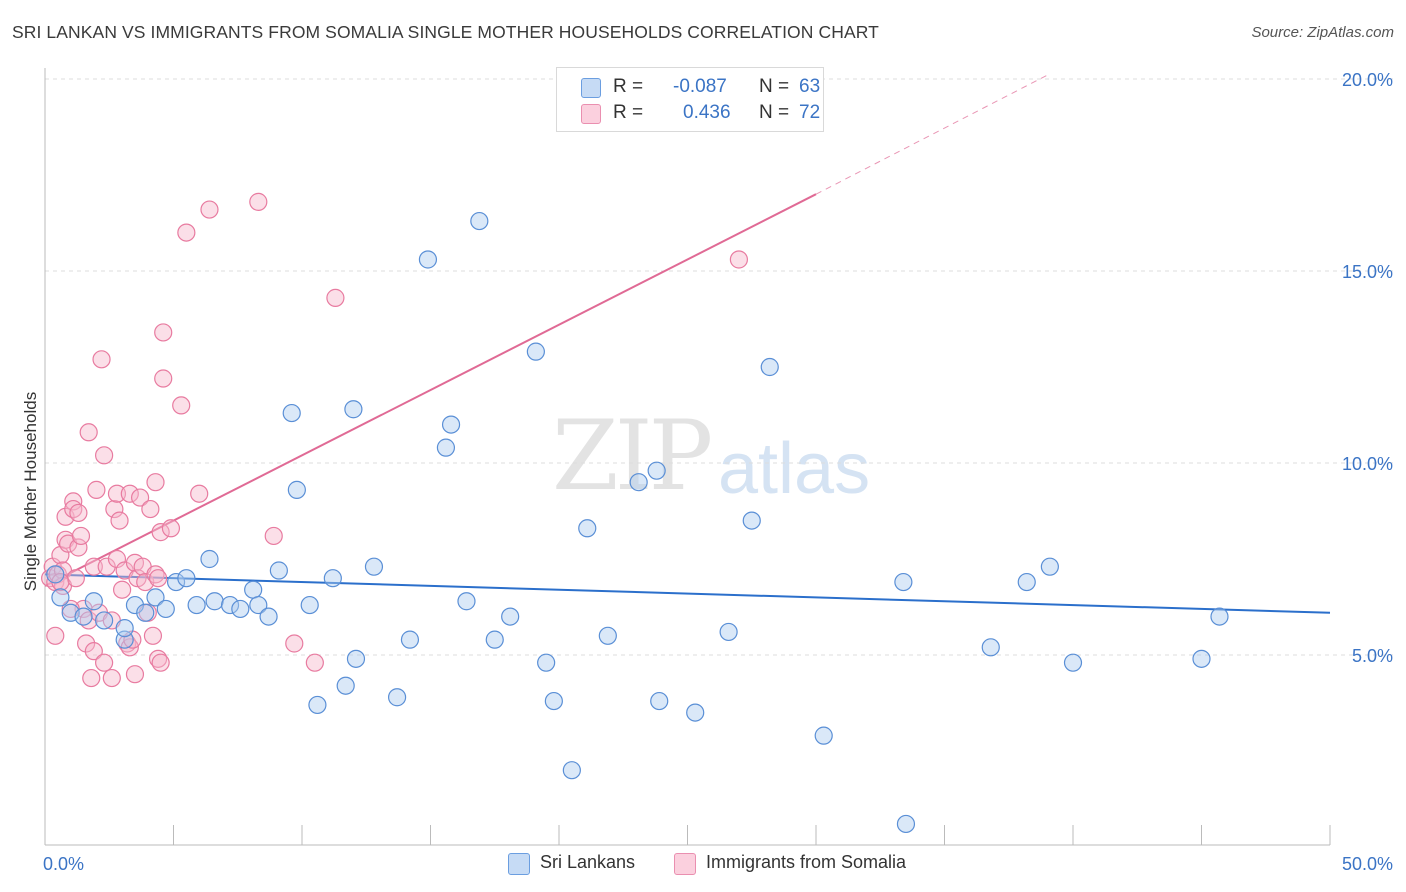 This screenshot has width=1406, height=892. What do you see at coordinates (628, 112) in the screenshot?
I see `legend-r-label: R =` at bounding box center [628, 112].